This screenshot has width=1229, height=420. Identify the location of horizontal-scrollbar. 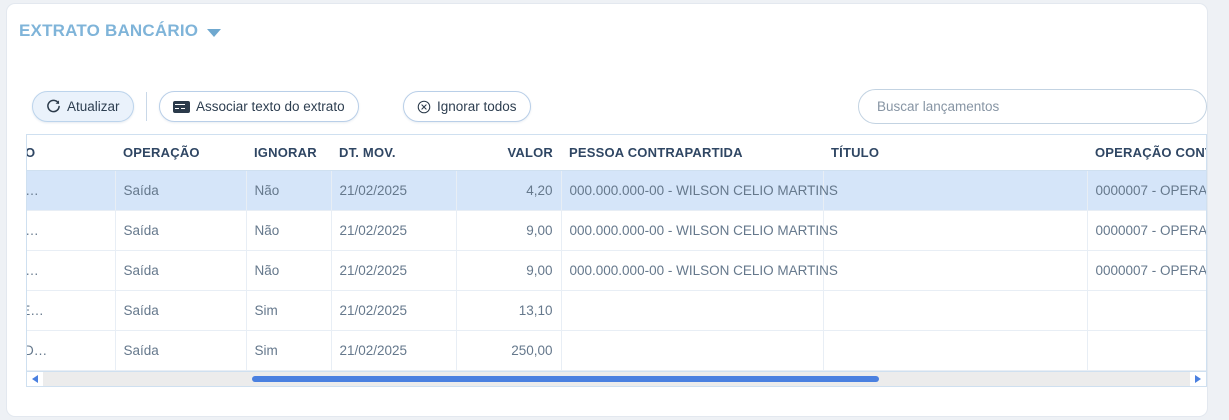
(616, 379).